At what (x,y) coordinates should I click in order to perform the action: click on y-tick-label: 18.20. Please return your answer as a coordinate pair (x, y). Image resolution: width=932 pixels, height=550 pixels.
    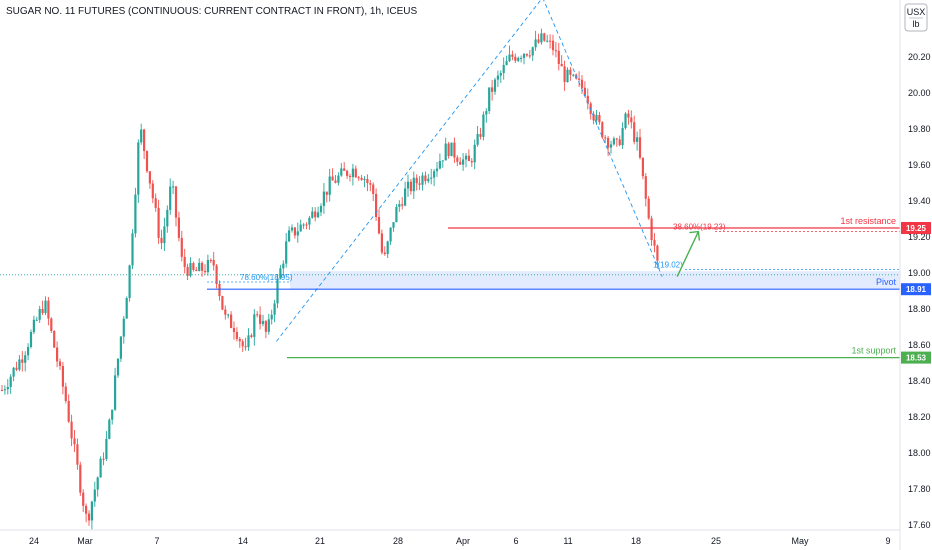
    Looking at the image, I should click on (919, 417).